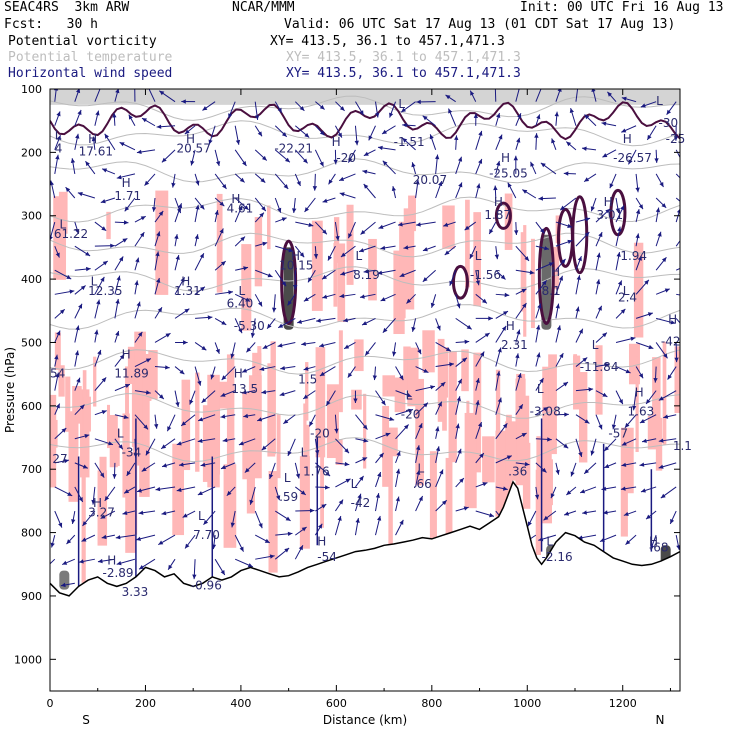 This screenshot has width=740, height=740. I want to click on y-axis-title: Pressure (hPa), so click(10, 390).